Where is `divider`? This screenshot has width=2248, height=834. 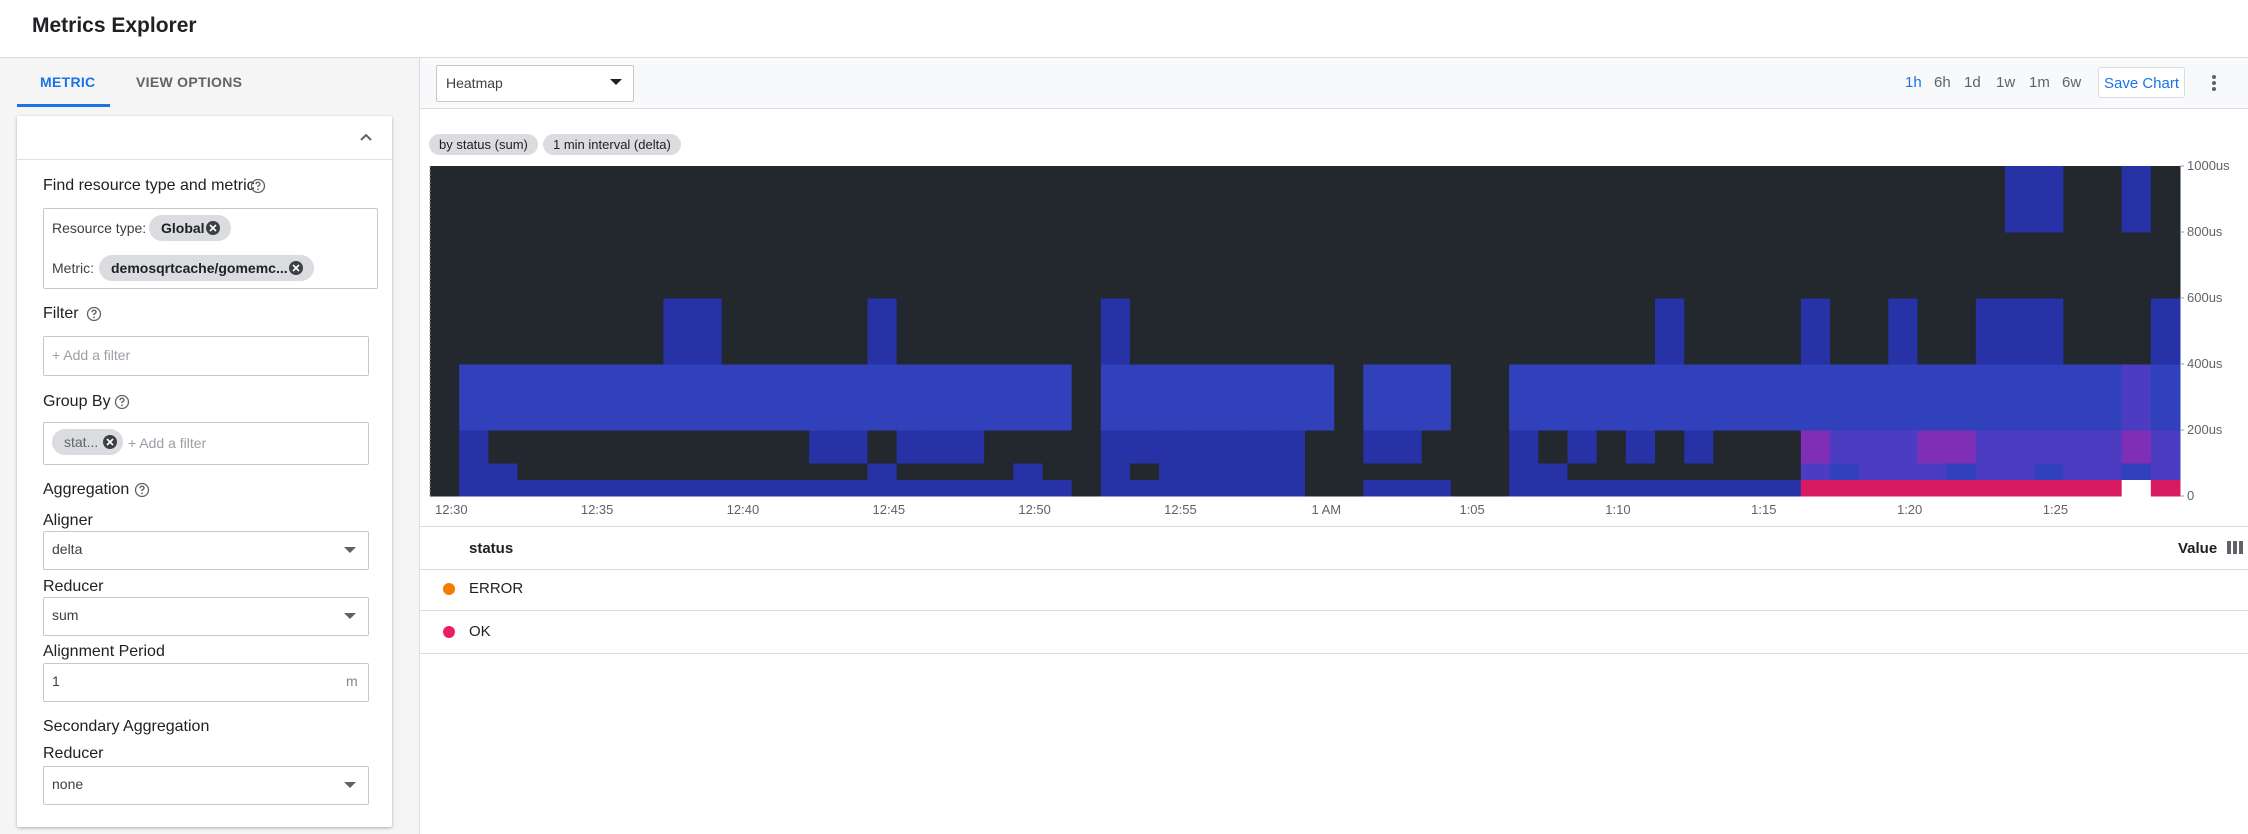
divider is located at coordinates (1334, 569).